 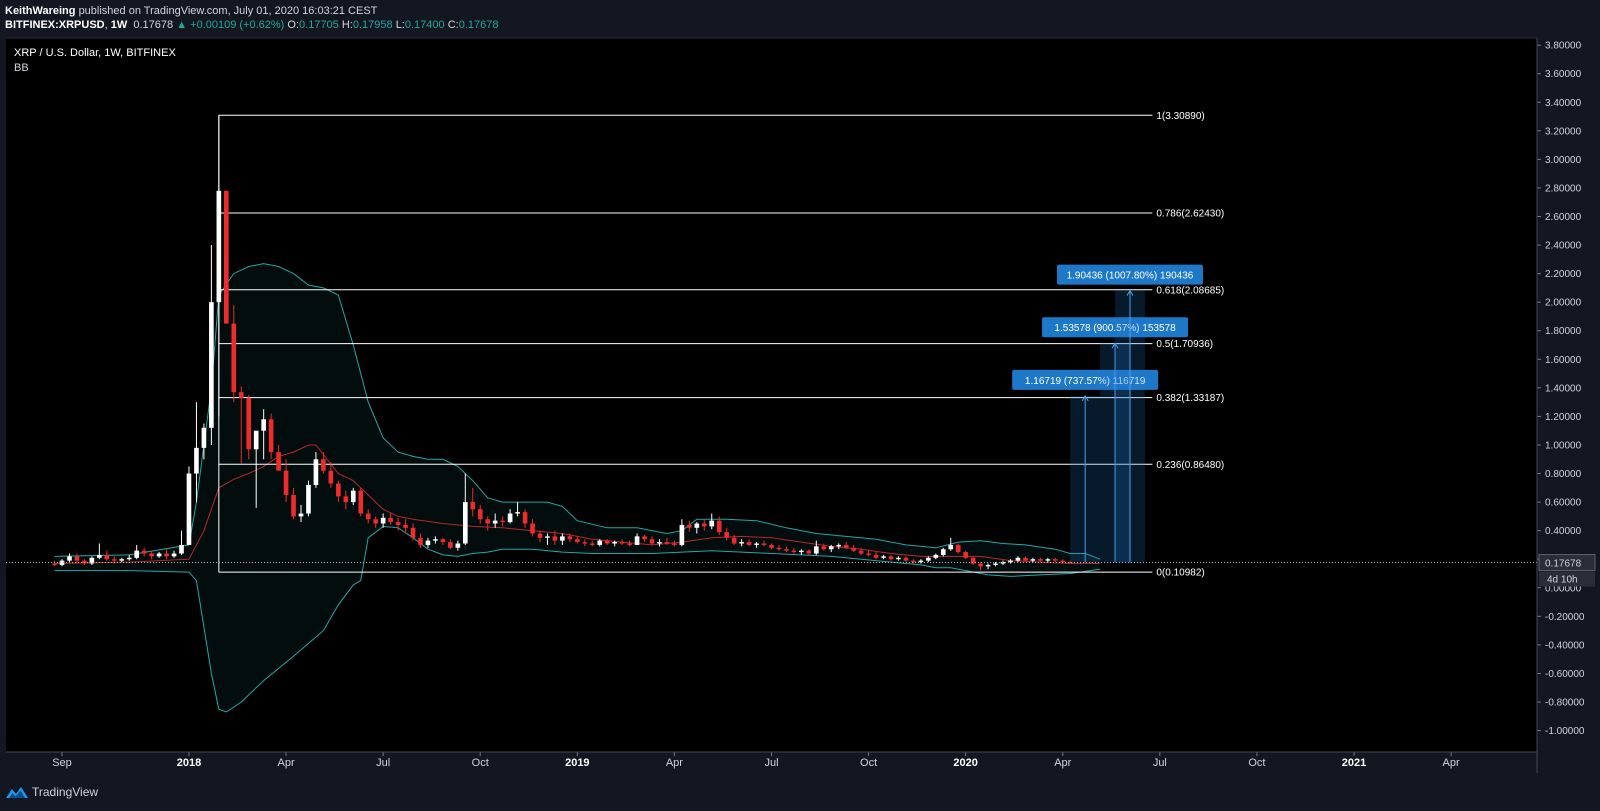 I want to click on countdown-tag, so click(x=1567, y=579).